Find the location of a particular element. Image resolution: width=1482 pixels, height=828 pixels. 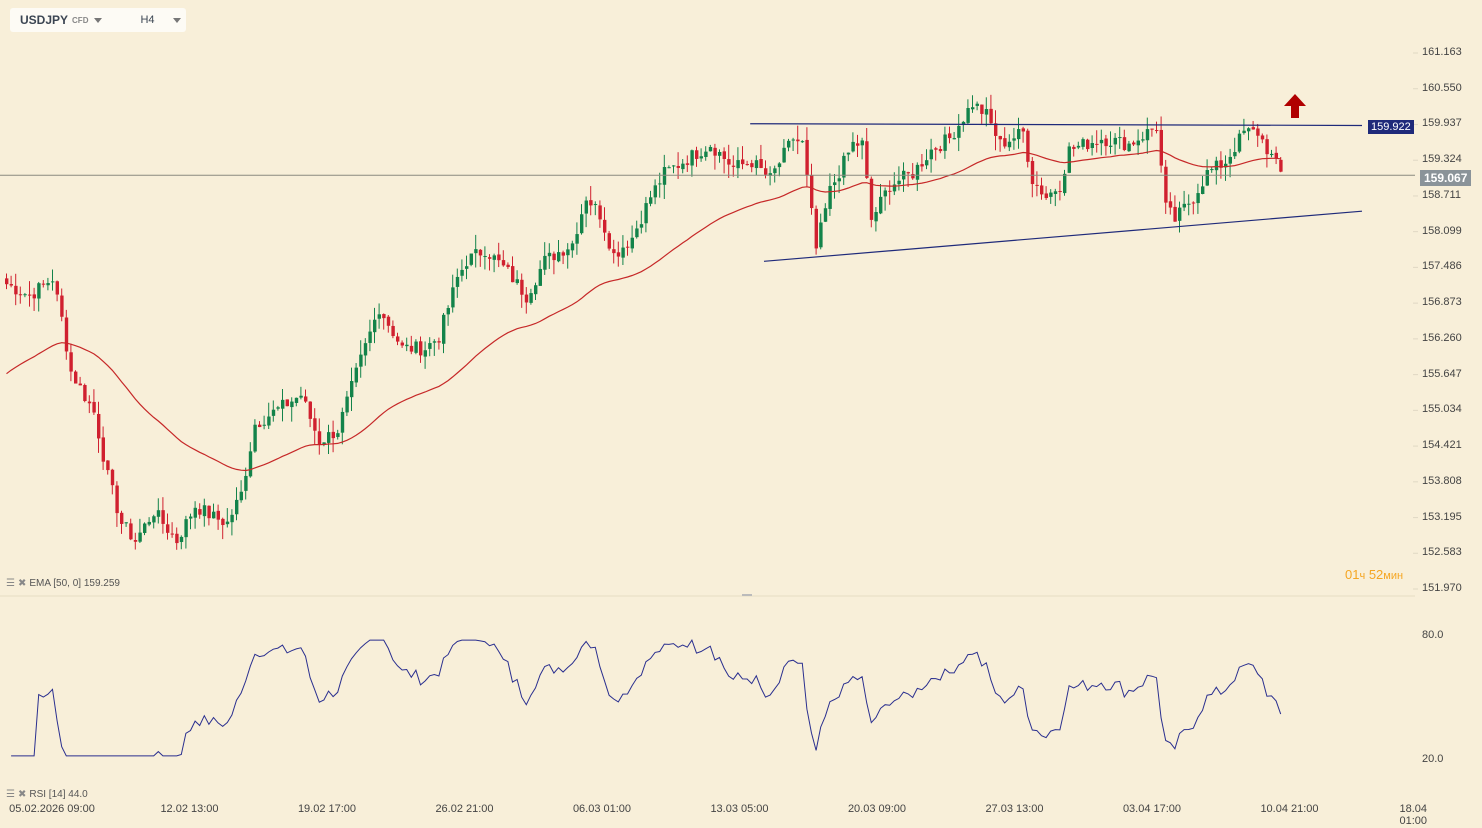

time-tick-label: 20.03 09:00 is located at coordinates (877, 809).